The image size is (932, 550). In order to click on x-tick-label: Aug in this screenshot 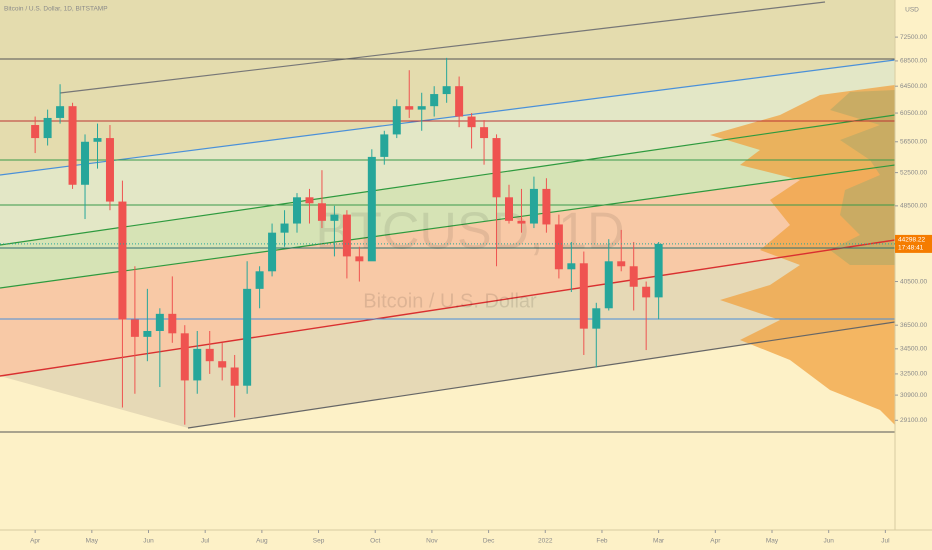, I will do `click(262, 541)`.